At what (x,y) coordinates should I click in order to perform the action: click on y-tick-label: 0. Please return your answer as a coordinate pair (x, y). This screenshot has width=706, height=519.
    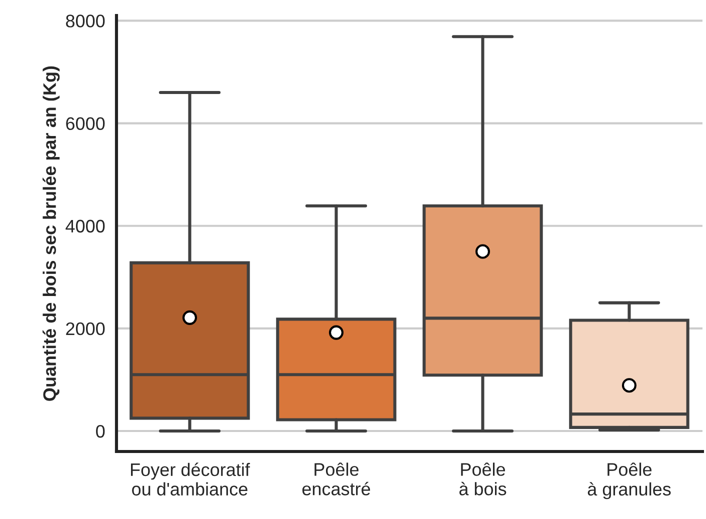
    Looking at the image, I should click on (100, 431).